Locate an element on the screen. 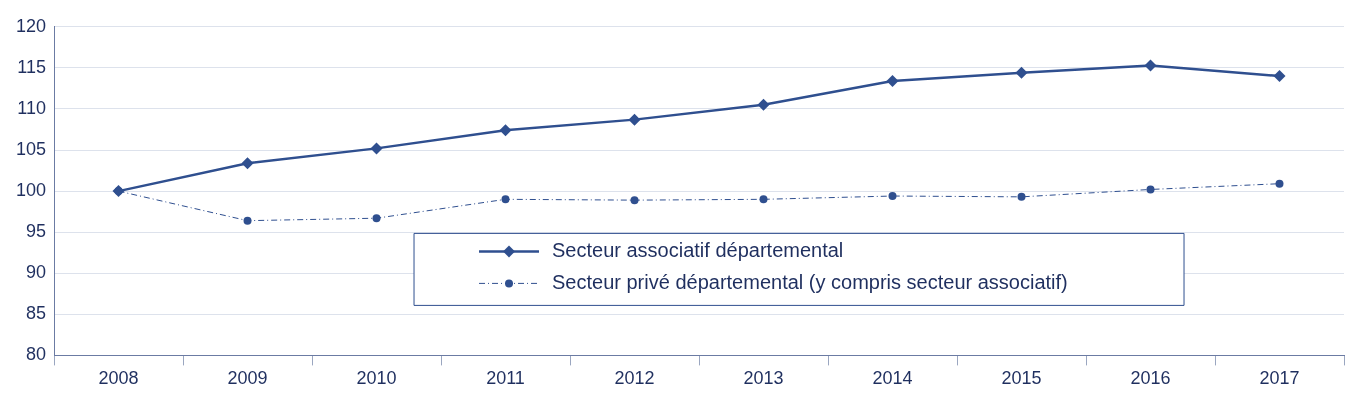 This screenshot has height=401, width=1362. x-tick-label: 2015 is located at coordinates (1021, 378).